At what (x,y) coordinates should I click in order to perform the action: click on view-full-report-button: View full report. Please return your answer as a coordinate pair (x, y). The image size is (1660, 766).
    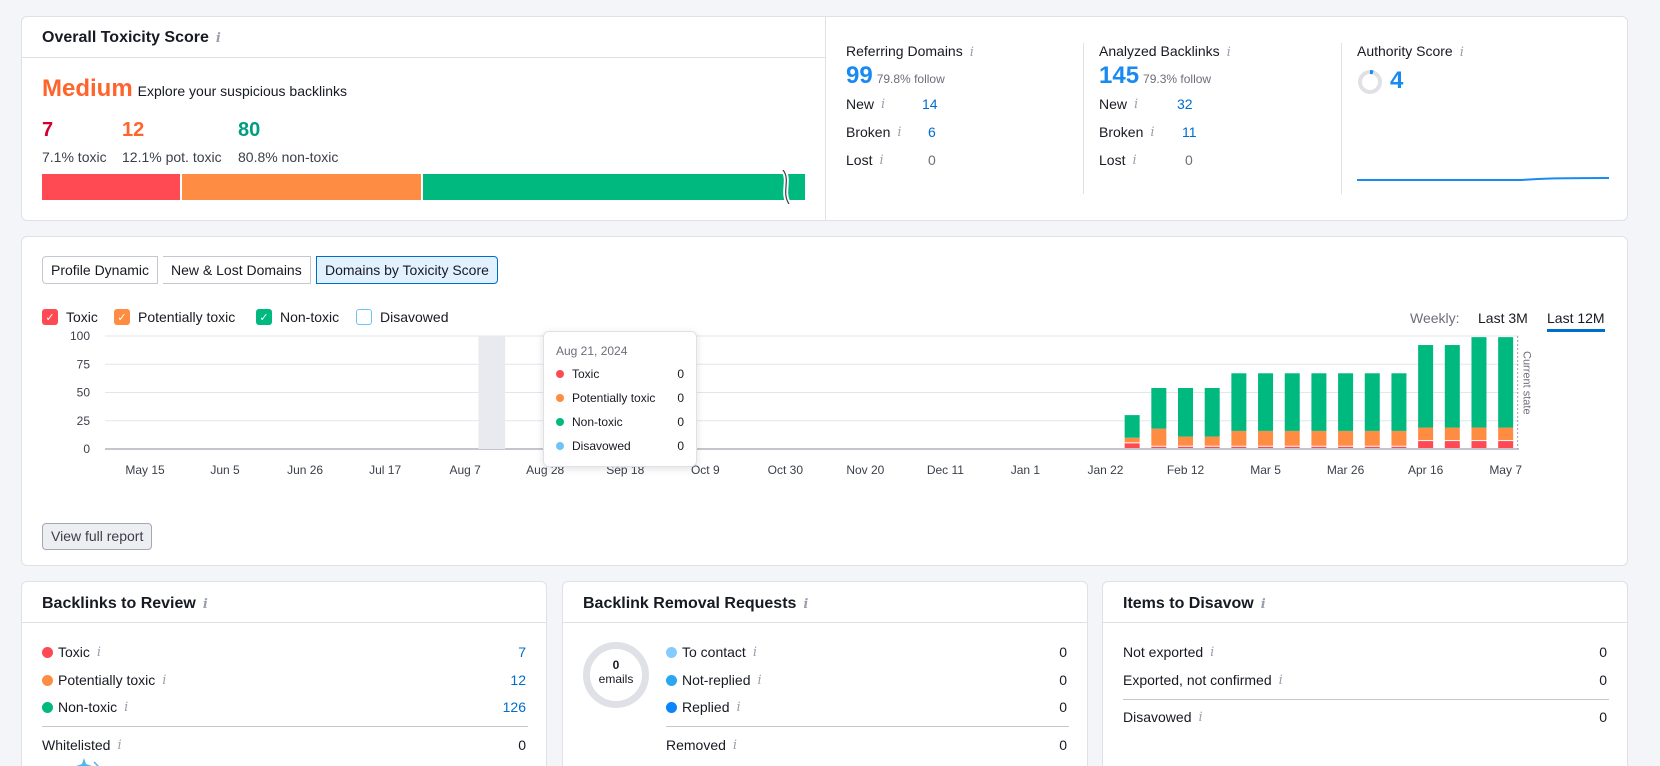
    Looking at the image, I should click on (97, 536).